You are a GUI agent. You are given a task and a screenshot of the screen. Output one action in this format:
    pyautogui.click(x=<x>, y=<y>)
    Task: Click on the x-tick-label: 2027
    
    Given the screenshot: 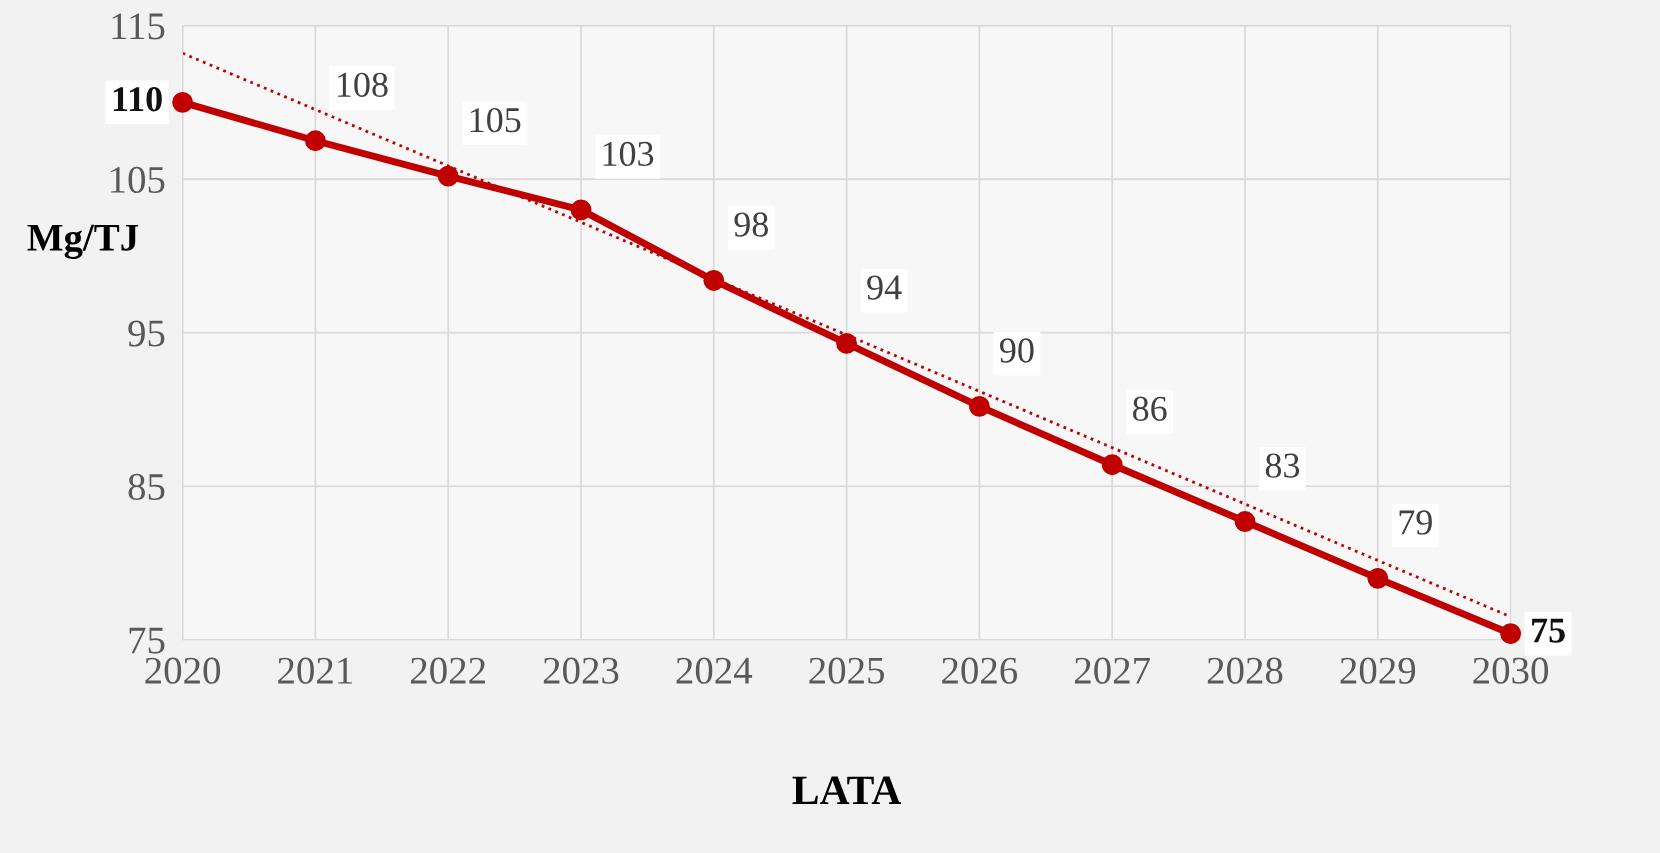 What is the action you would take?
    pyautogui.click(x=1112, y=670)
    